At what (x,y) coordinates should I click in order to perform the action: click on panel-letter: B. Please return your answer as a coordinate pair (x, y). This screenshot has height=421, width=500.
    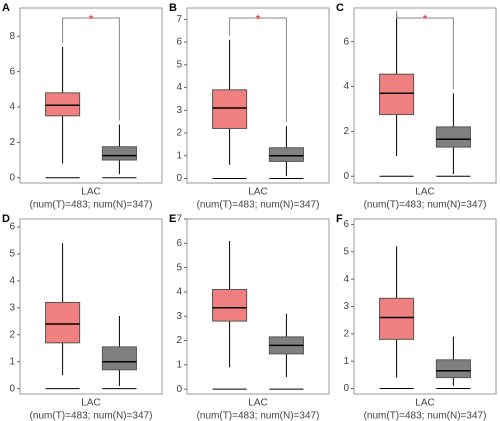
    Looking at the image, I should click on (173, 8).